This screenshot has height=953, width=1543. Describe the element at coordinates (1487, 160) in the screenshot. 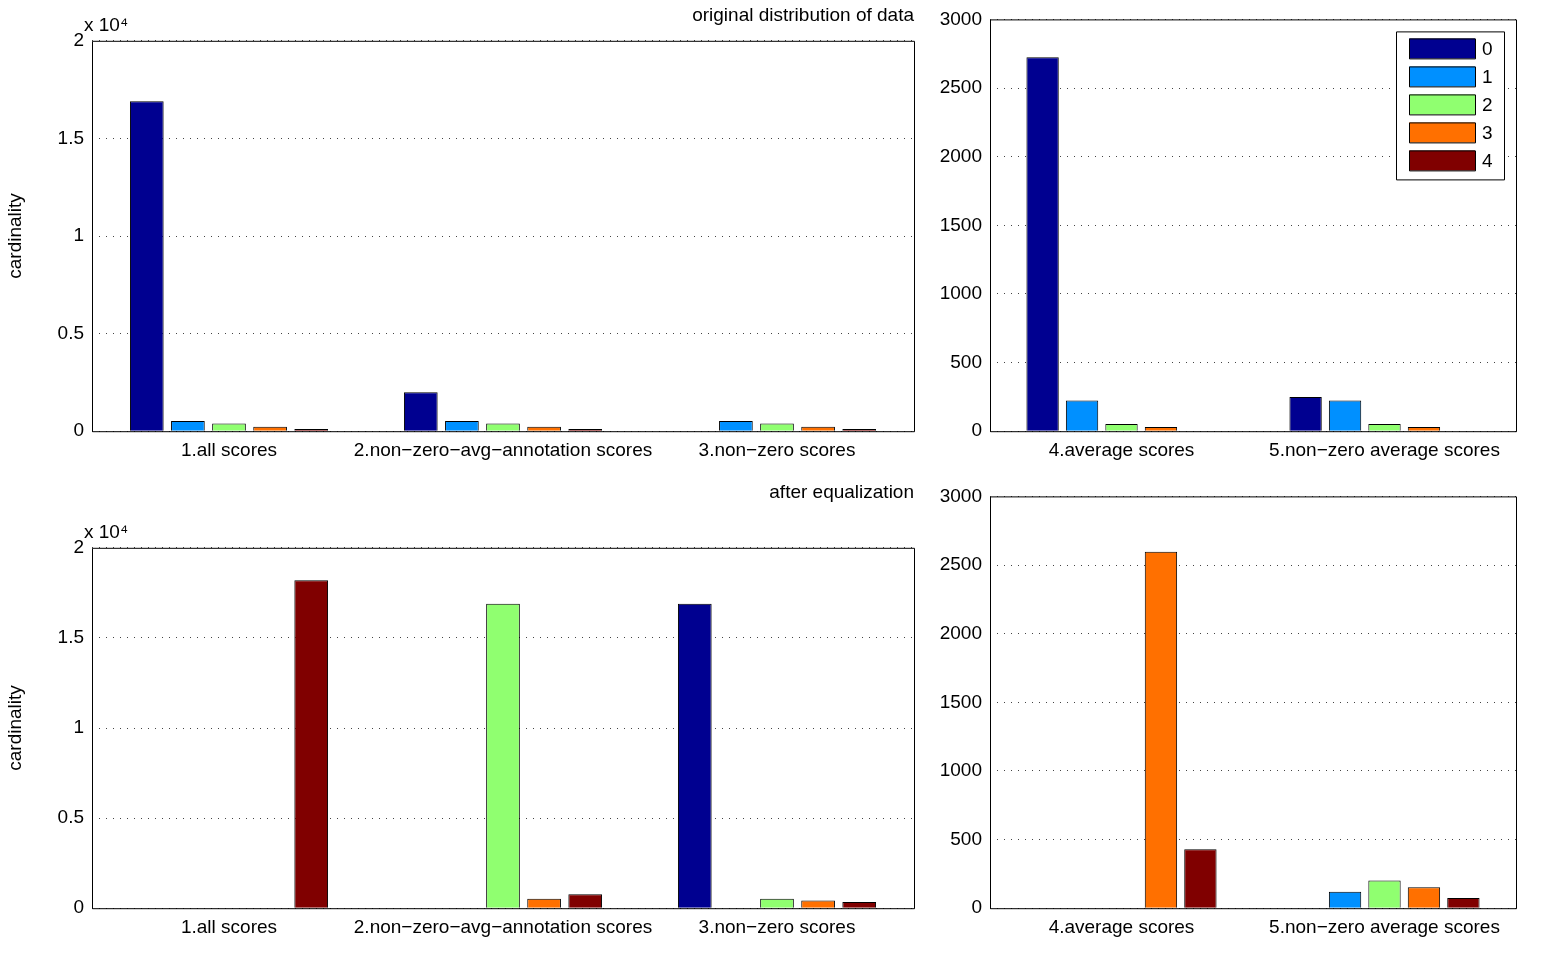

I see `legend-label: 4` at that location.